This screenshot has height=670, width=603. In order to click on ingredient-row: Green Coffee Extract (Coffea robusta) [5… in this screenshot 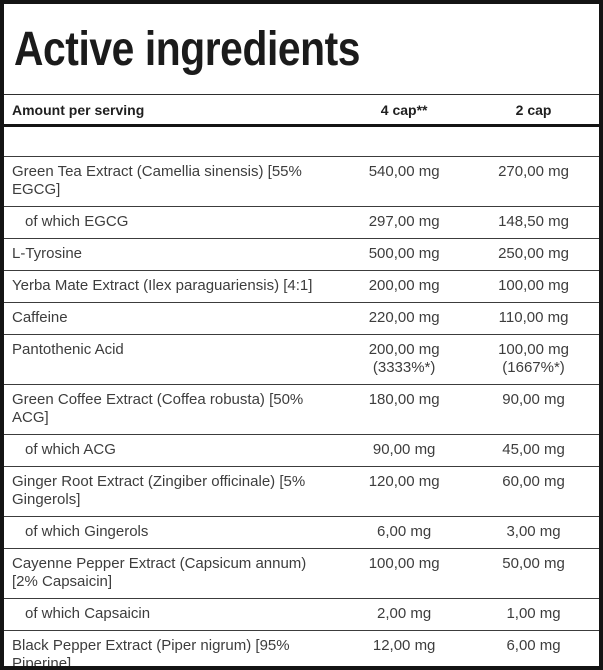, I will do `click(301, 409)`.